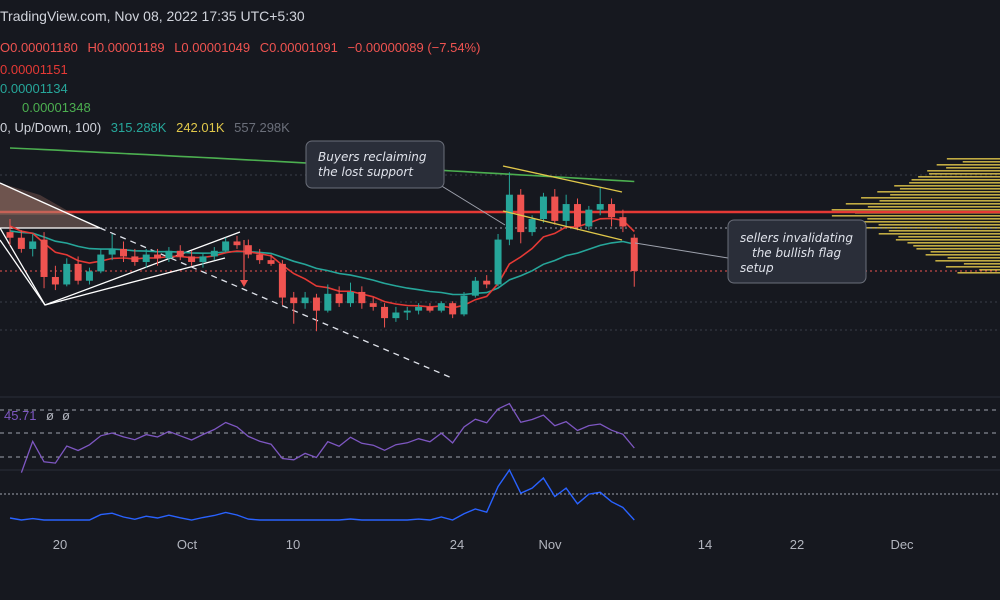 The height and width of the screenshot is (600, 1000). I want to click on x-tick-label: 22, so click(797, 544).